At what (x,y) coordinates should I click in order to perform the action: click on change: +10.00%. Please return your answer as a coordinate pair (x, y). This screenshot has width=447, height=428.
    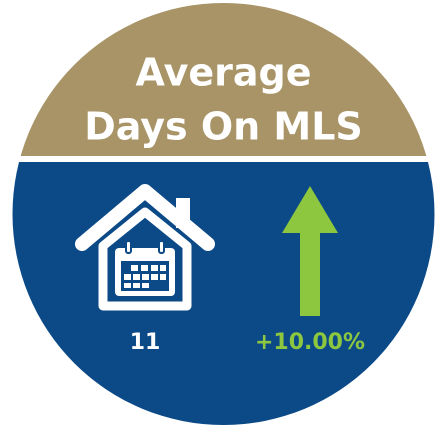
    Looking at the image, I should click on (310, 342).